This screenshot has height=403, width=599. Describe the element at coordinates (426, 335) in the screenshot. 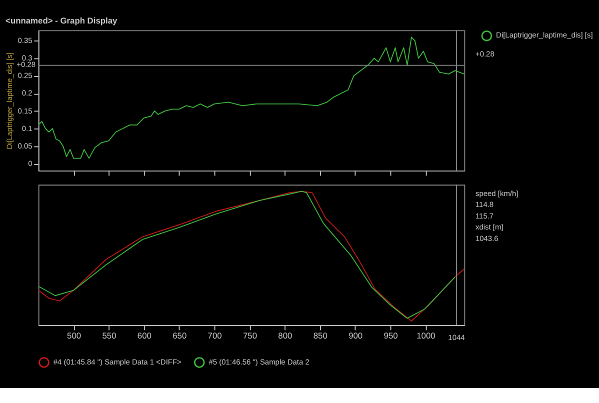

I see `x-tick-label: 1000` at that location.